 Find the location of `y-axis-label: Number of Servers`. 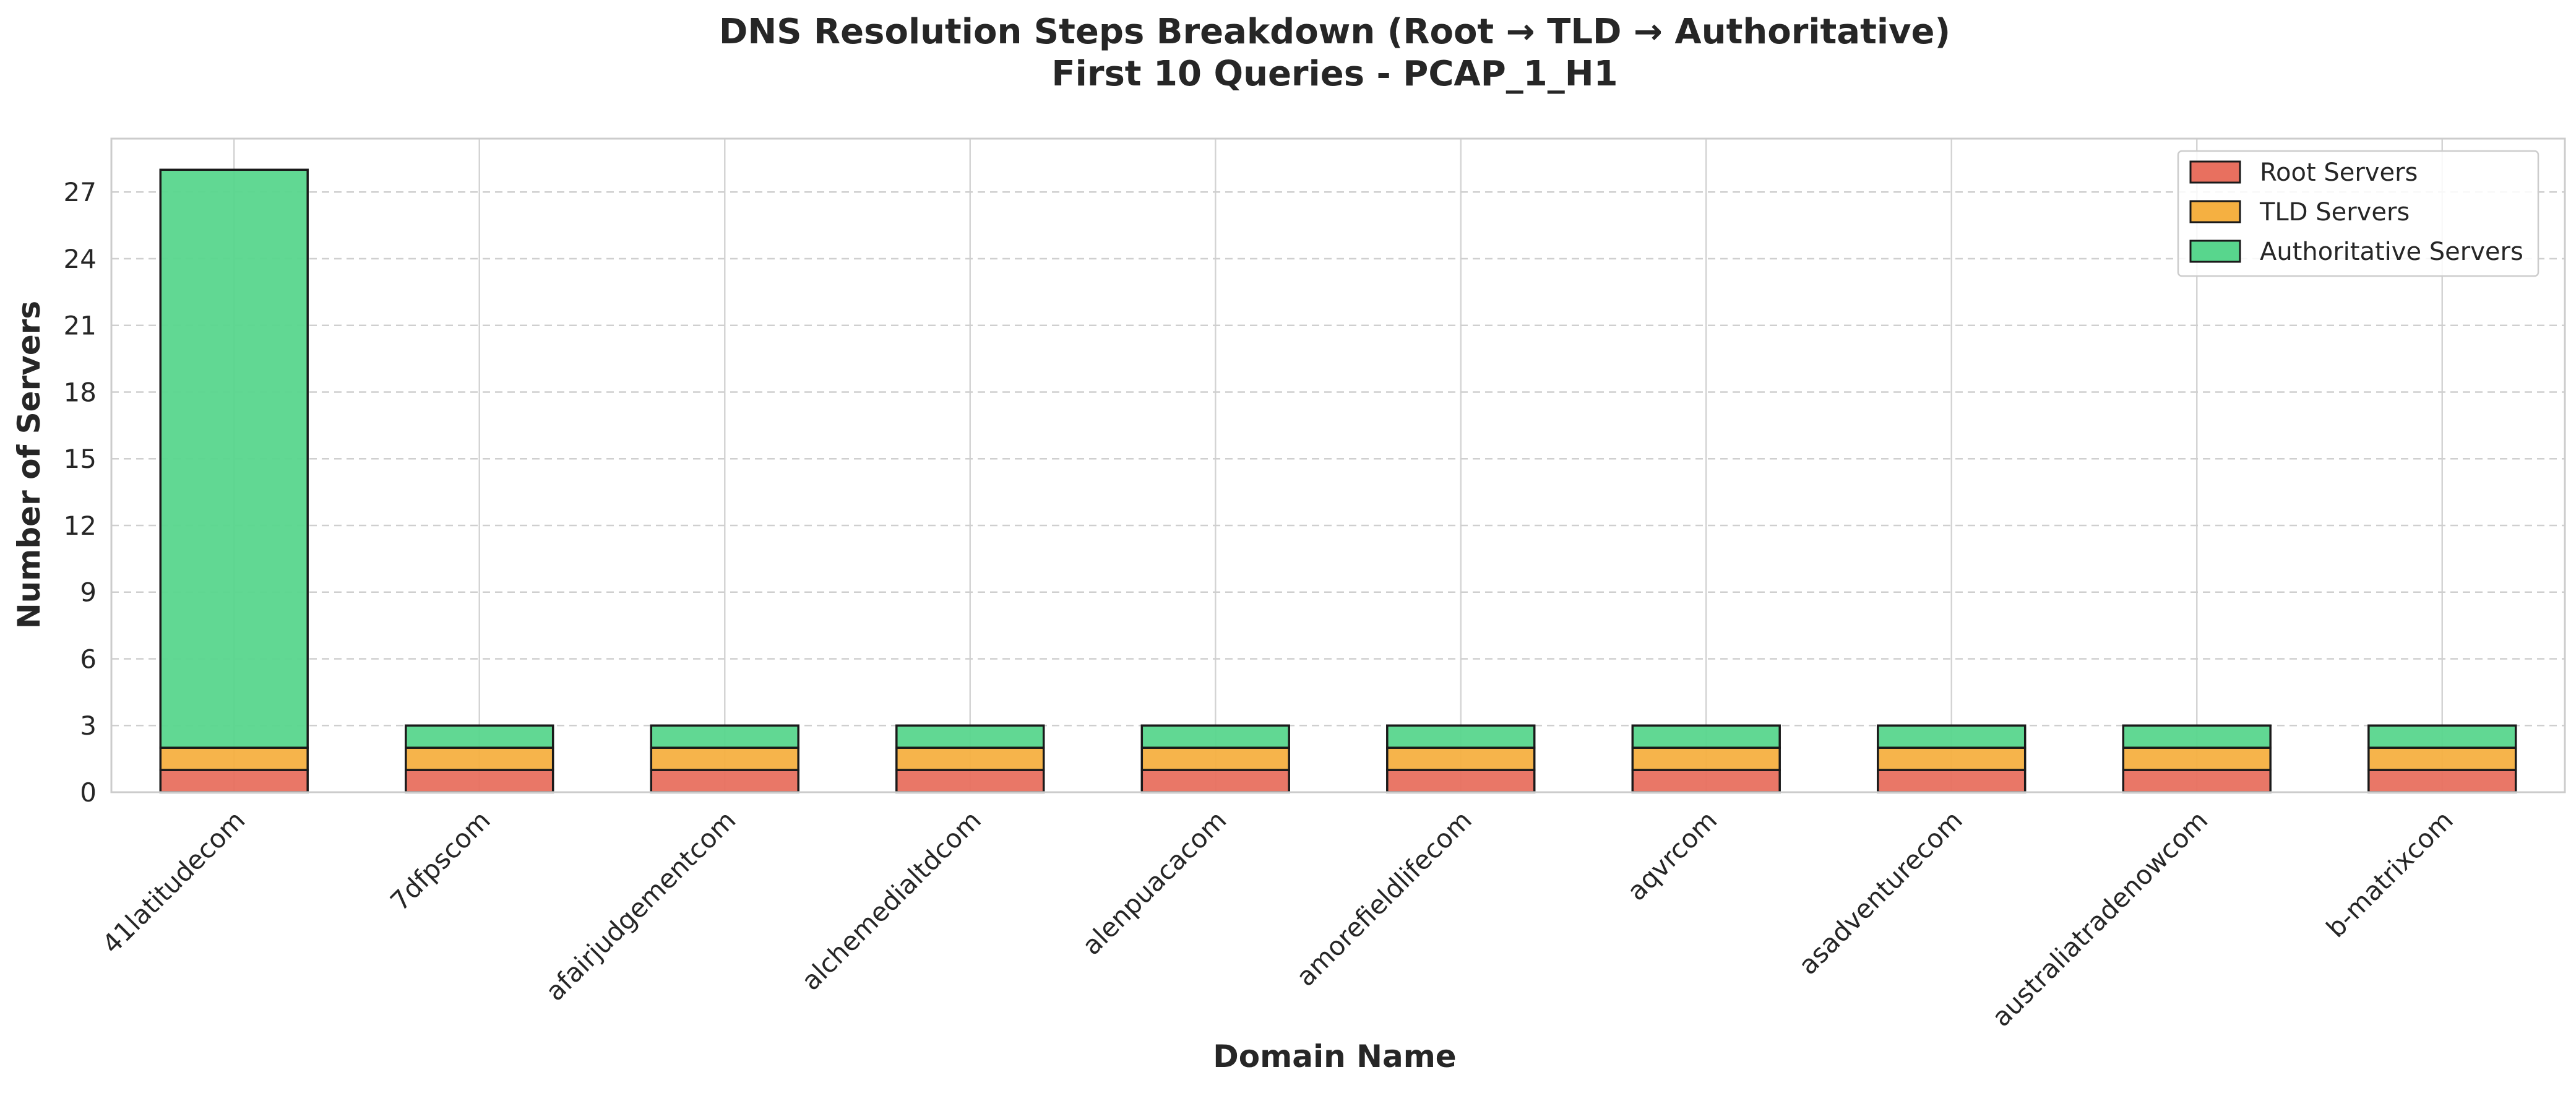

y-axis-label: Number of Servers is located at coordinates (29, 465).